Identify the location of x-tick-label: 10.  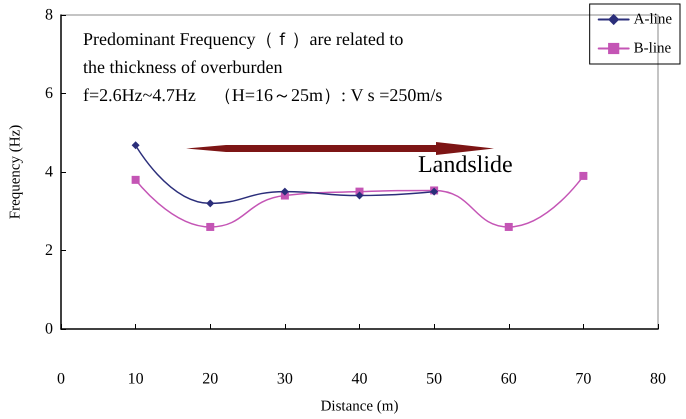
(136, 379).